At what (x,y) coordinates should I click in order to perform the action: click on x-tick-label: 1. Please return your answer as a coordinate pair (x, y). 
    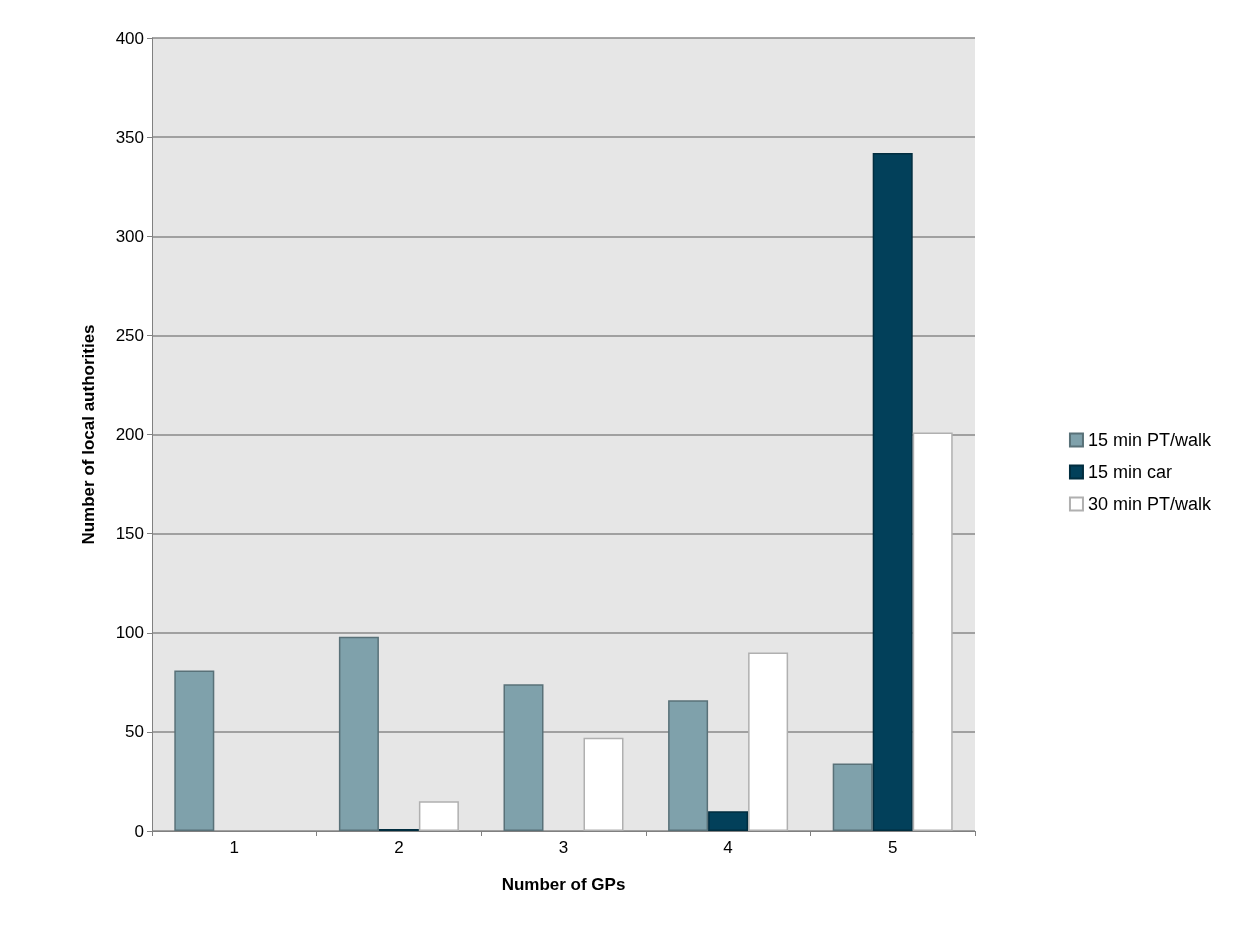
    Looking at the image, I should click on (234, 847).